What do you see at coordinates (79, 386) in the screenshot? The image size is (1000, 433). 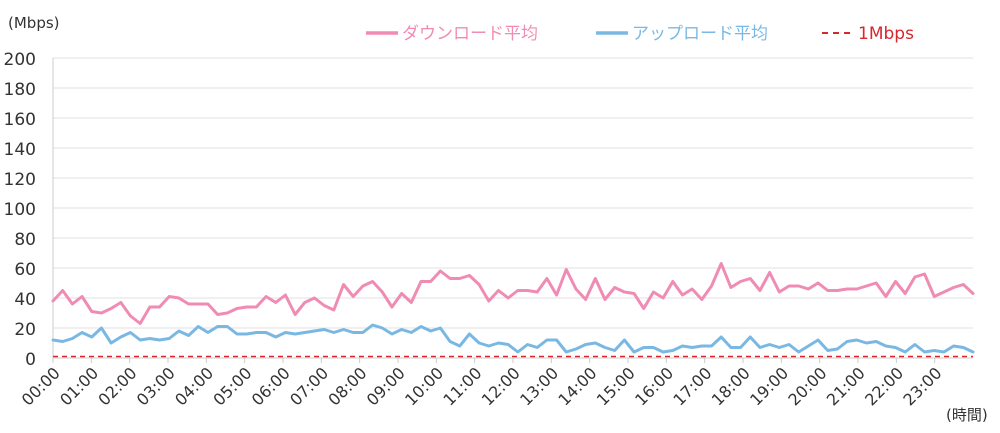 I see `x-tick-label: 01:00` at bounding box center [79, 386].